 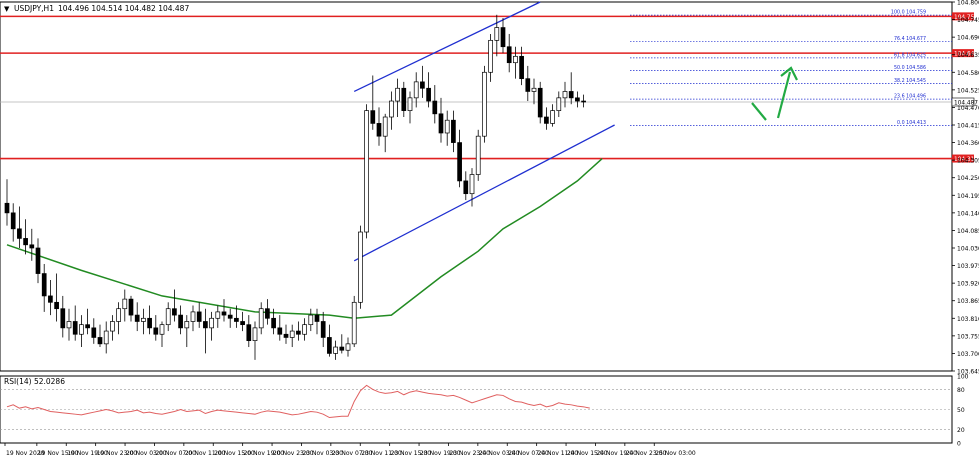 I want to click on y-axis-tick-label: 104.305, so click(x=968, y=161).